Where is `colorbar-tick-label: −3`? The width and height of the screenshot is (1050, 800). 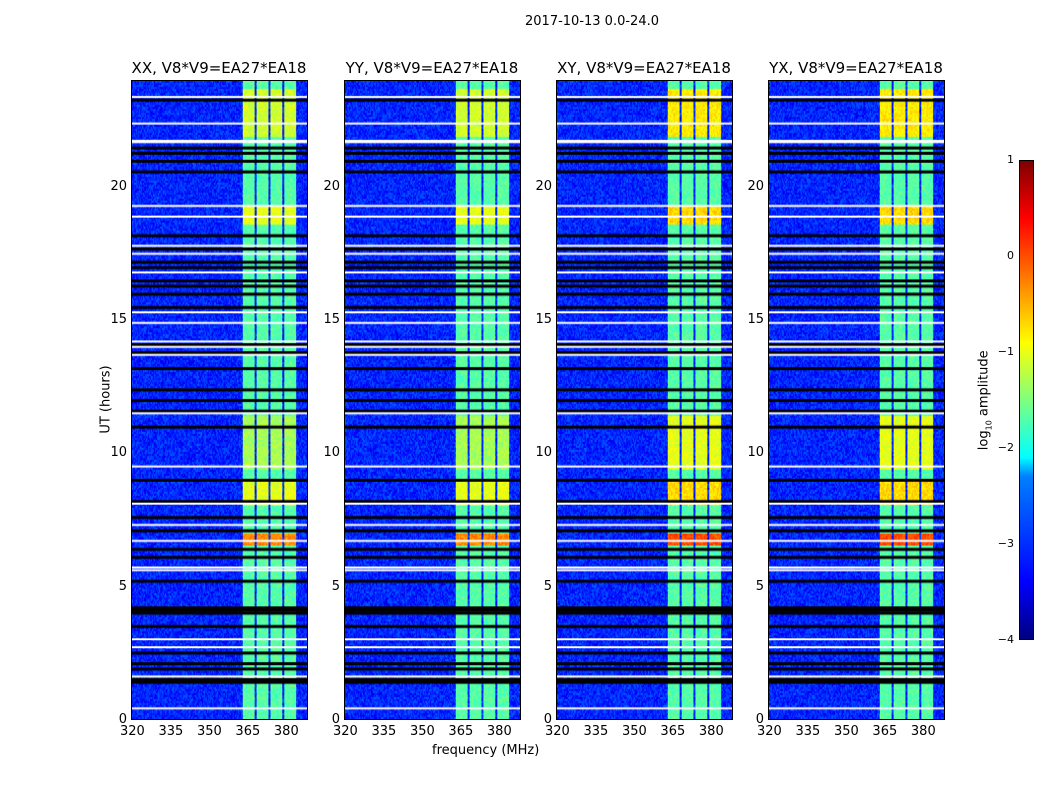
colorbar-tick-label: −3 is located at coordinates (1005, 543).